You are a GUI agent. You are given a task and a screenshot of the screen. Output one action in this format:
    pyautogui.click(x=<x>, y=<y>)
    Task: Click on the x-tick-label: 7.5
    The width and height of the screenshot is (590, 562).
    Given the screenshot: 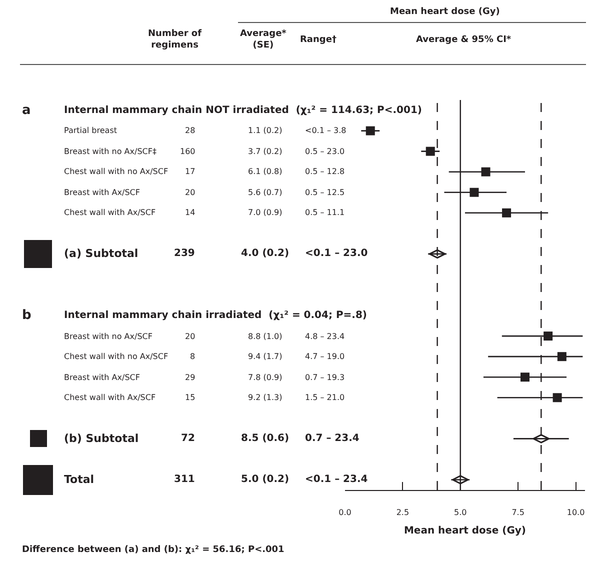 What is the action you would take?
    pyautogui.click(x=518, y=512)
    